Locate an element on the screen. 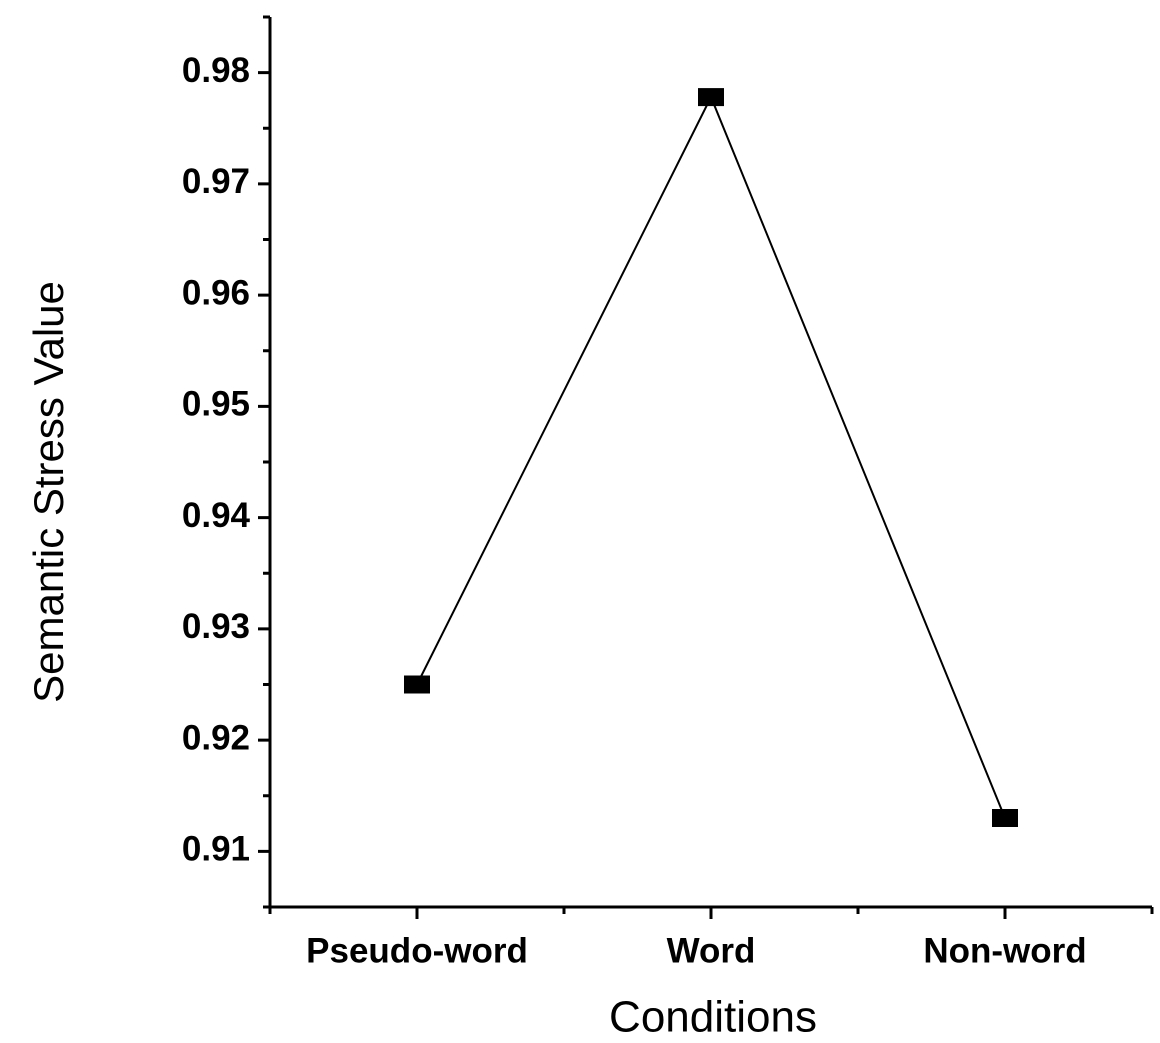 The width and height of the screenshot is (1160, 1043). y-tick-label: 0.98 is located at coordinates (216, 70).